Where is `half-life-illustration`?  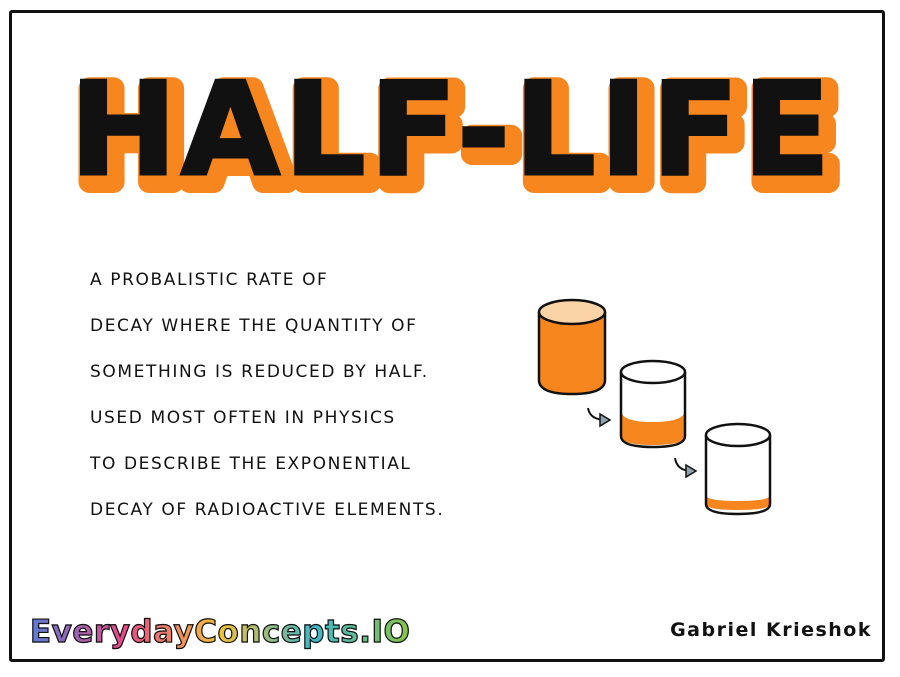 half-life-illustration is located at coordinates (654, 407).